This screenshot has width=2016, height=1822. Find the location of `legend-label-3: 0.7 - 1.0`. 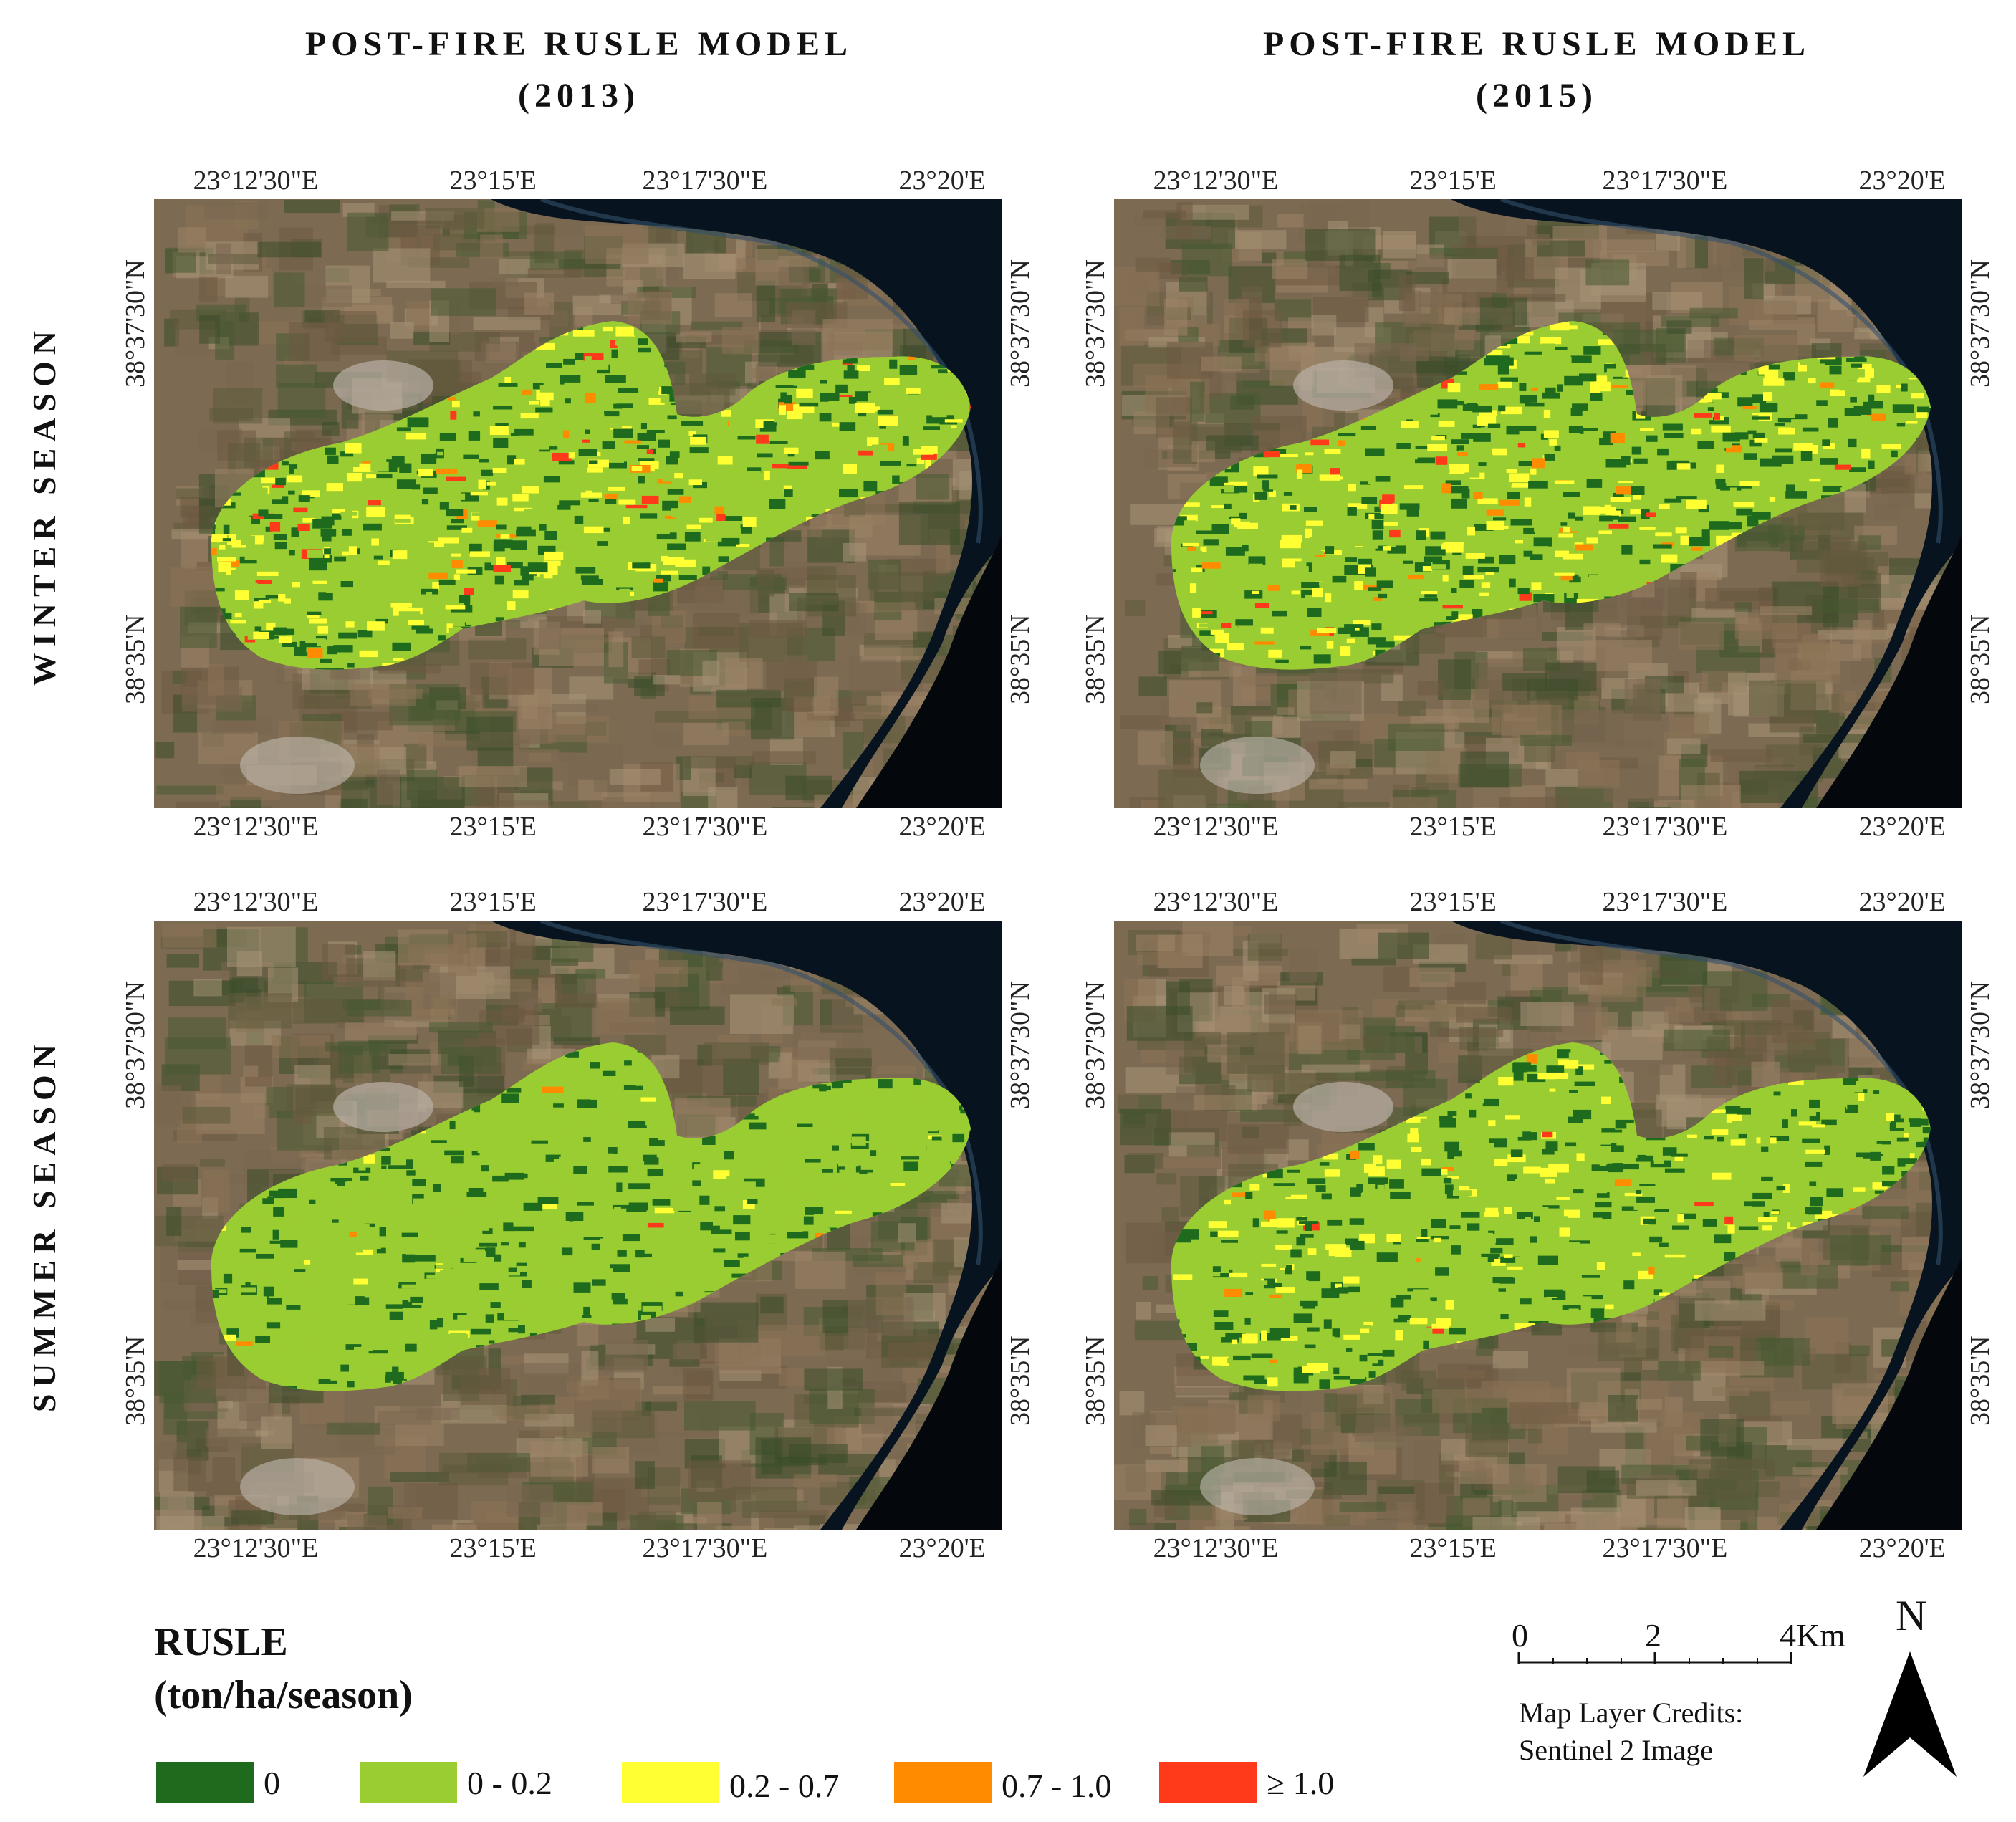

legend-label-3: 0.7 - 1.0 is located at coordinates (1057, 1786).